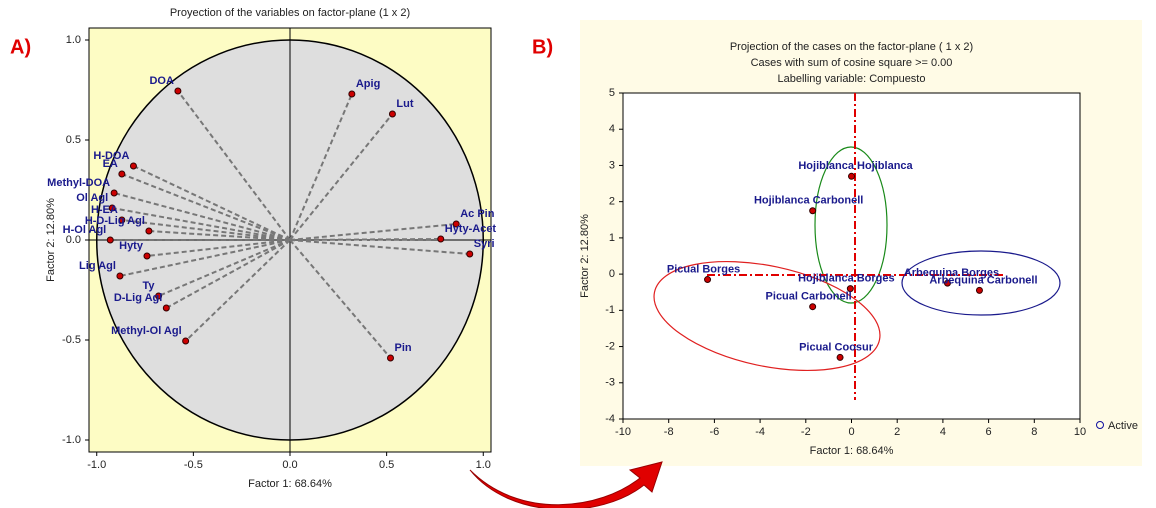 This screenshot has width=1156, height=508. I want to click on point-label: Hojiblanca Carbonell, so click(808, 201).